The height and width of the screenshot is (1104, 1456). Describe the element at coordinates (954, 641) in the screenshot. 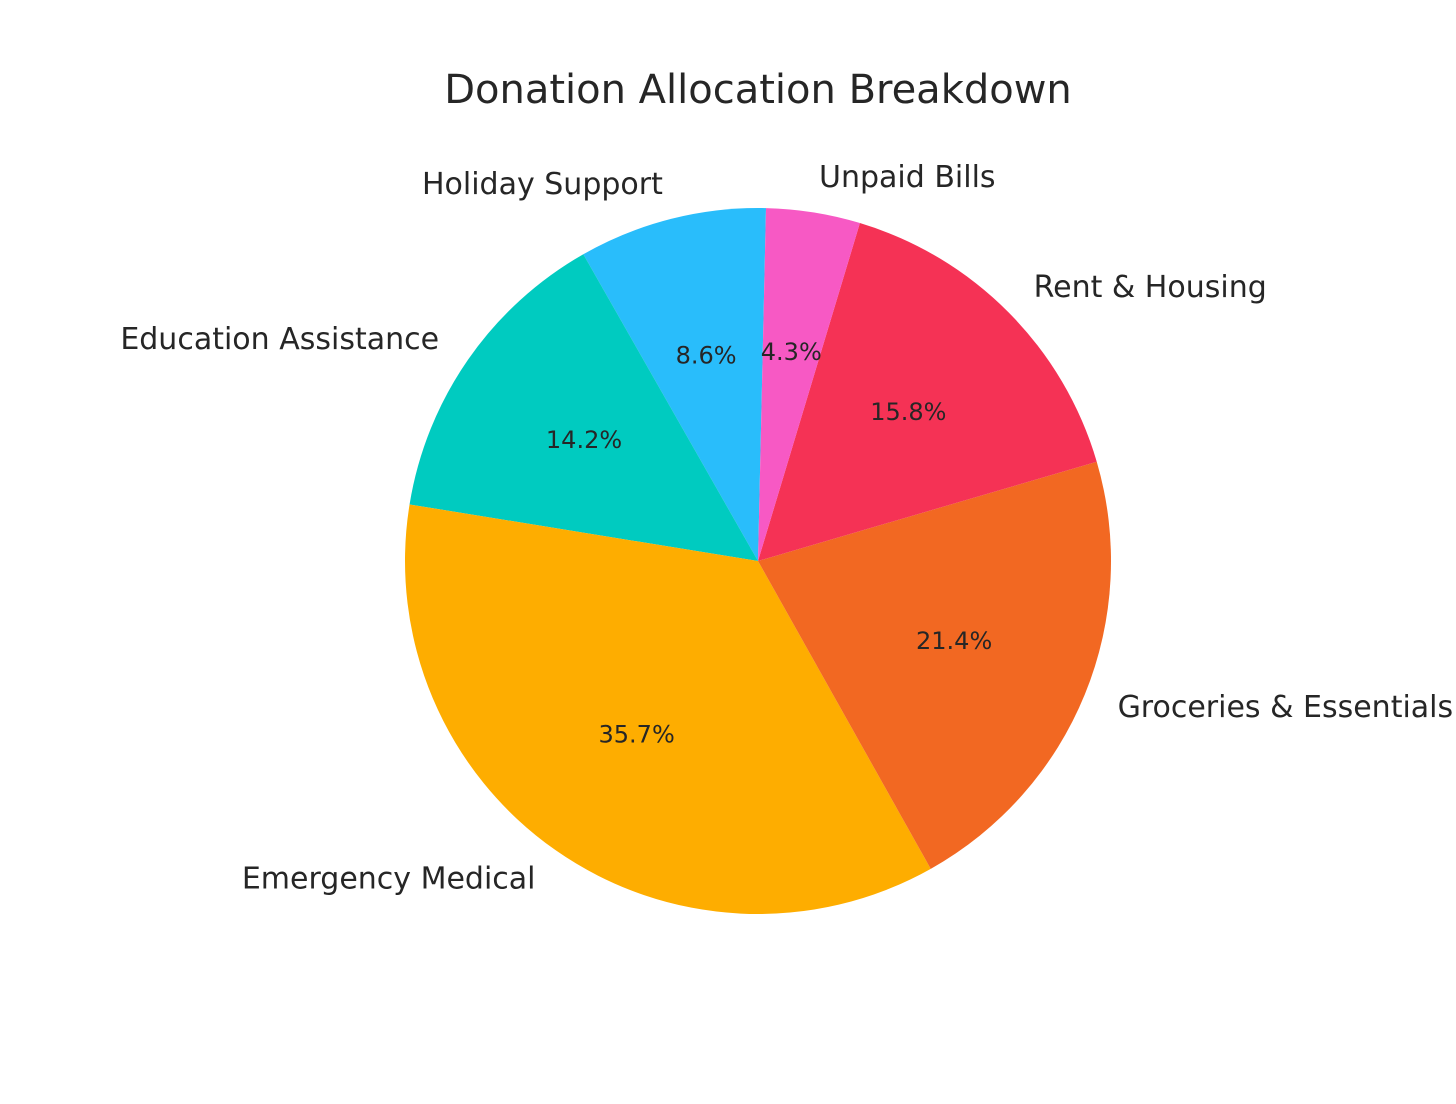

I see `pct-label-groceries-and-essentials: 21.4%` at that location.